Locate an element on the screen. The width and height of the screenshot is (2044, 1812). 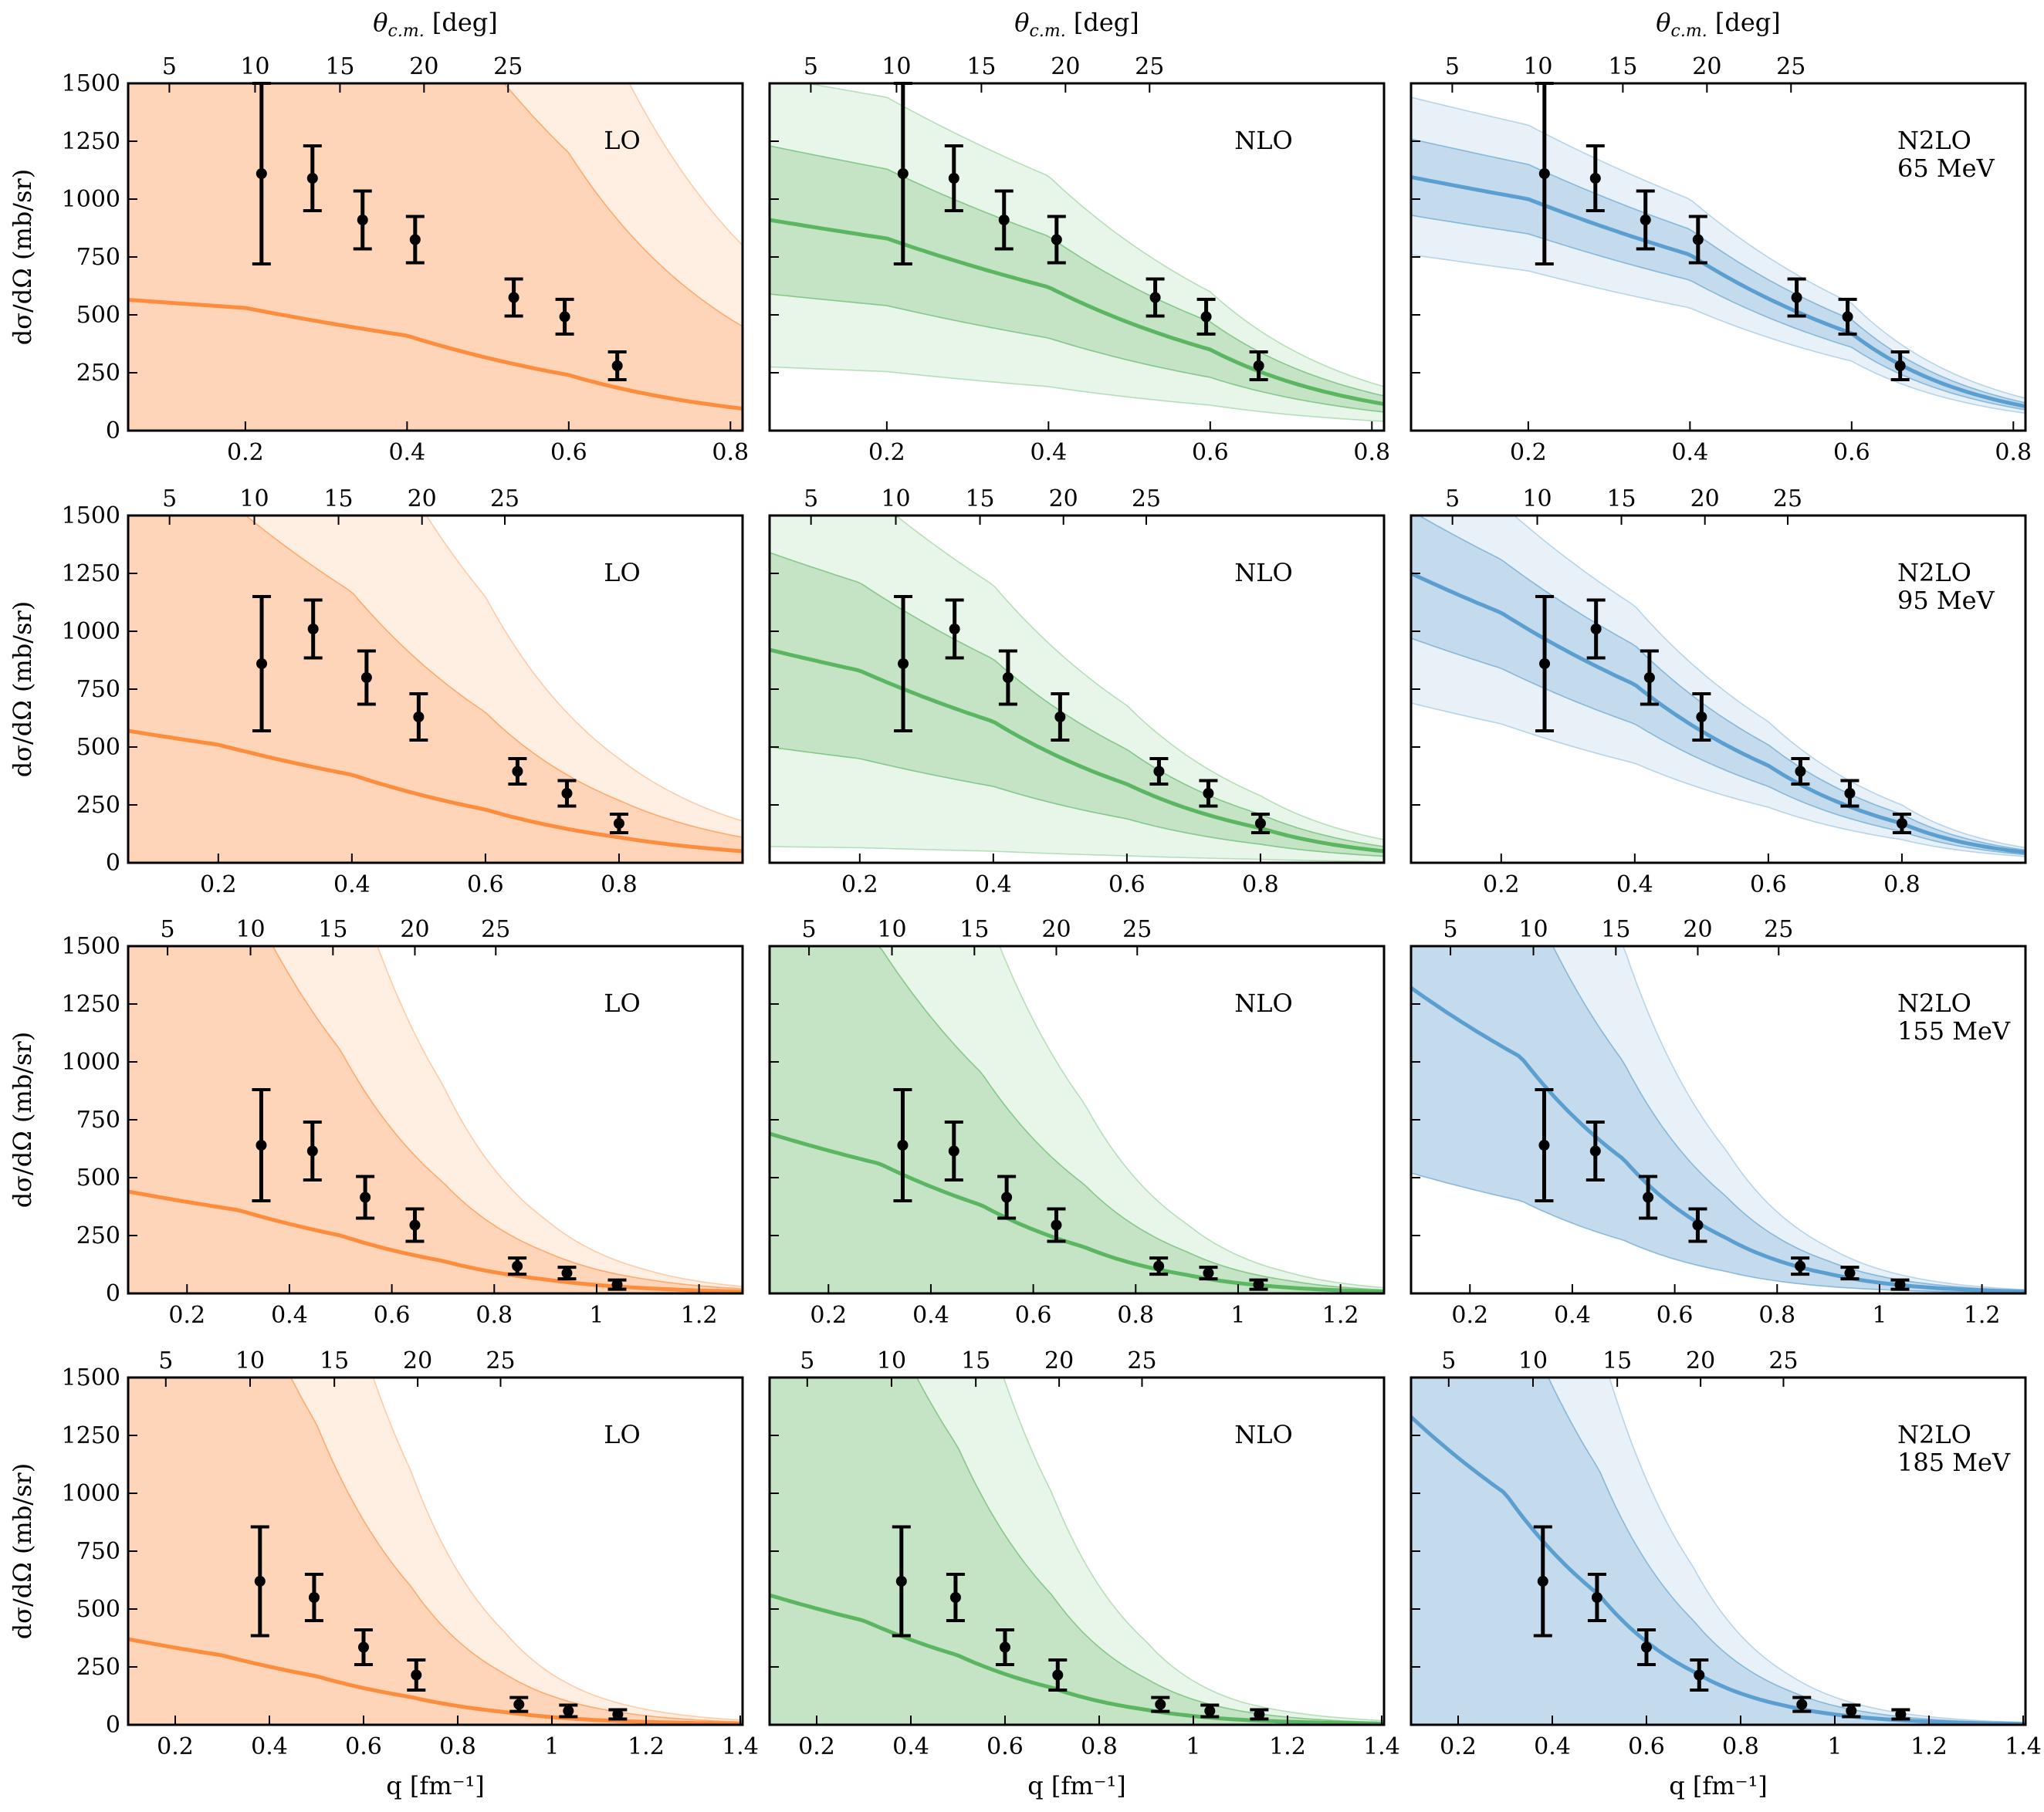
x-tick-label: 0.2 is located at coordinates (859, 884).